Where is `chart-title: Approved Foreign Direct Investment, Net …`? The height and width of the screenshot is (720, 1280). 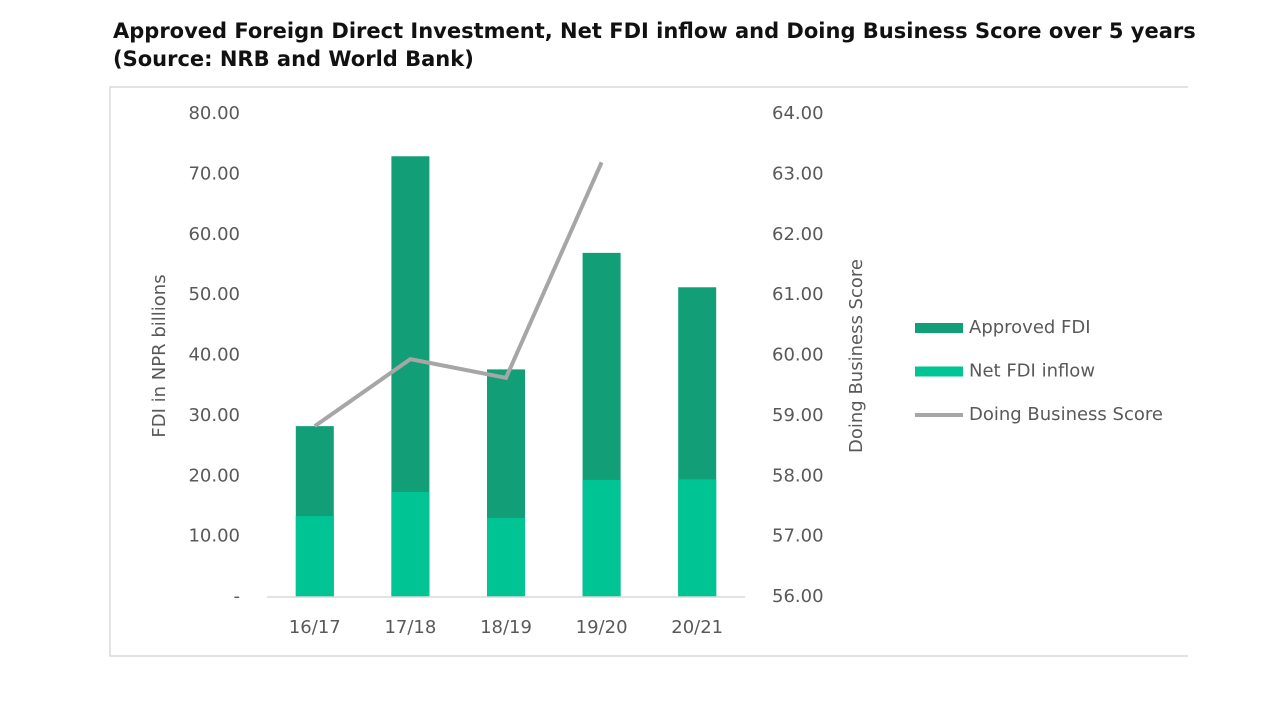 chart-title: Approved Foreign Direct Investment, Net … is located at coordinates (654, 31).